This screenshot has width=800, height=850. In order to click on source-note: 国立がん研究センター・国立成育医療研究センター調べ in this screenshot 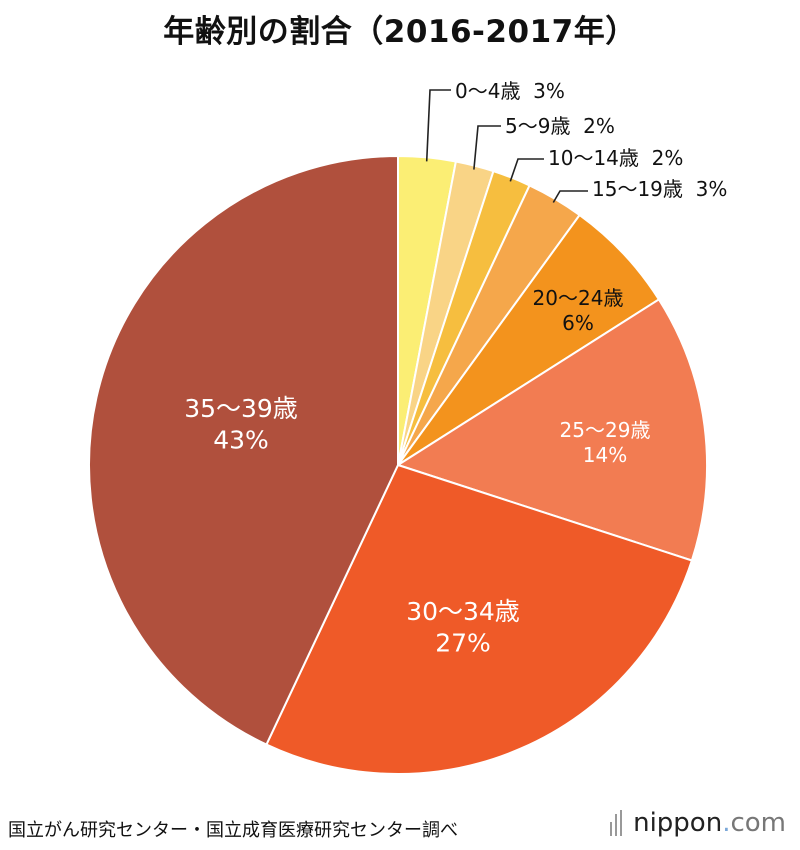, I will do `click(233, 830)`.